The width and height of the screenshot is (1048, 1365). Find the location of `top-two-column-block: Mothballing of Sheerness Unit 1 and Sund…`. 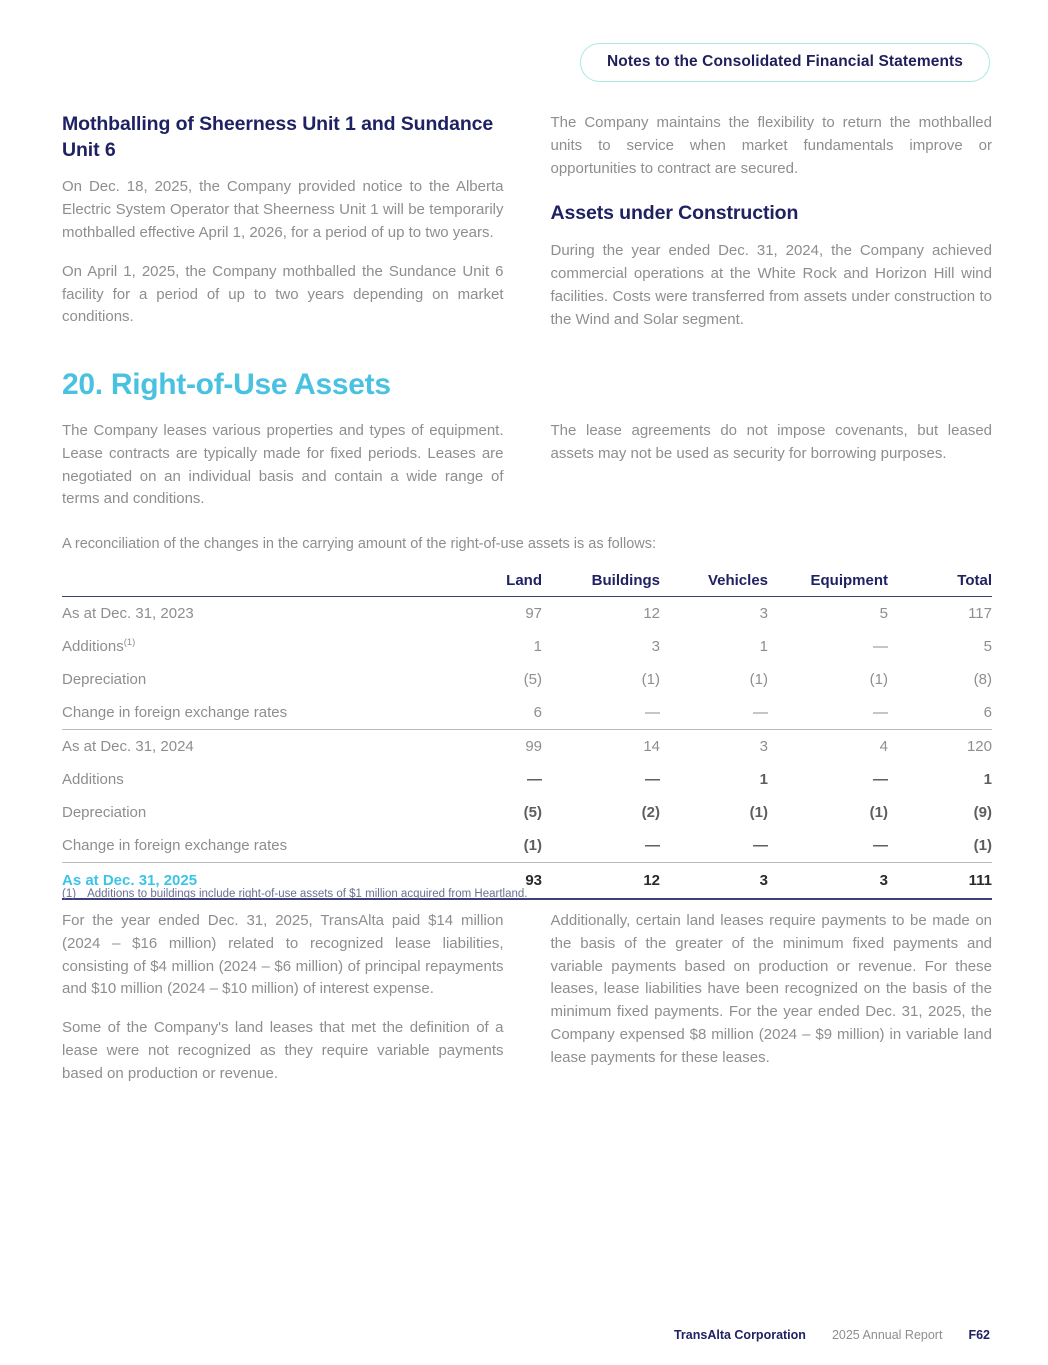

top-two-column-block: Mothballing of Sheerness Unit 1 and Sund… is located at coordinates (527, 221).